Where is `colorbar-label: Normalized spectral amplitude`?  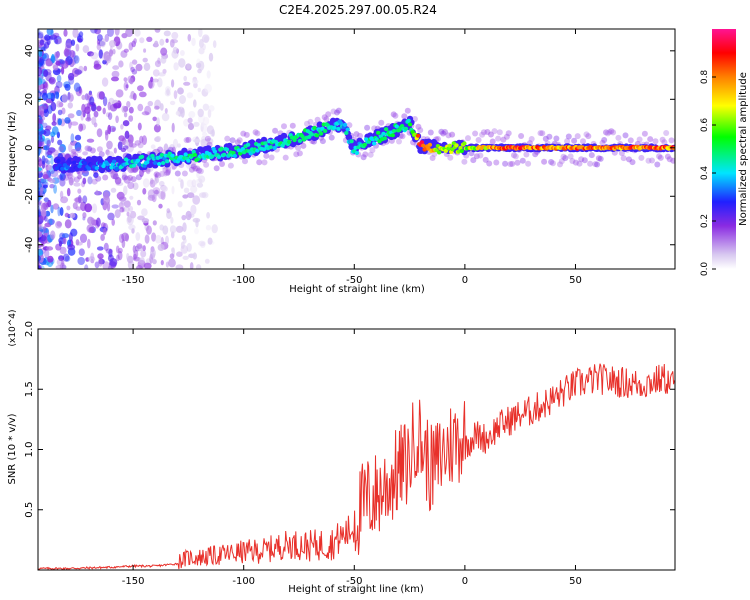
colorbar-label: Normalized spectral amplitude is located at coordinates (743, 149).